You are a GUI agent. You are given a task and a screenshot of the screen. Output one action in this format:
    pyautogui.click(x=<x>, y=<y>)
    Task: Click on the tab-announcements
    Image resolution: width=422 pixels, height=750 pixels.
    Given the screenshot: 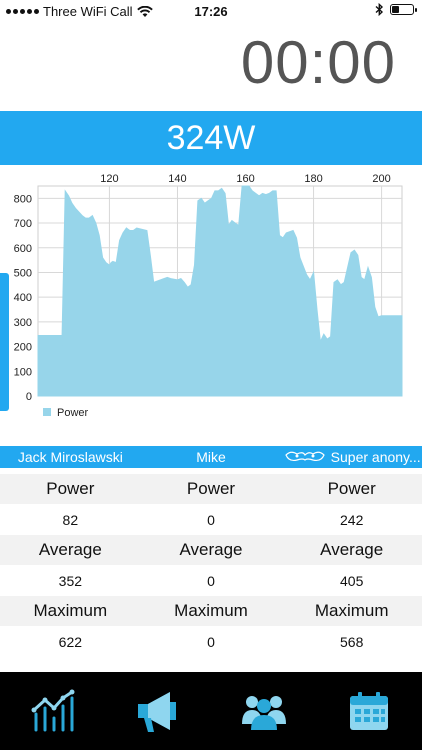 What is the action you would take?
    pyautogui.click(x=158, y=711)
    